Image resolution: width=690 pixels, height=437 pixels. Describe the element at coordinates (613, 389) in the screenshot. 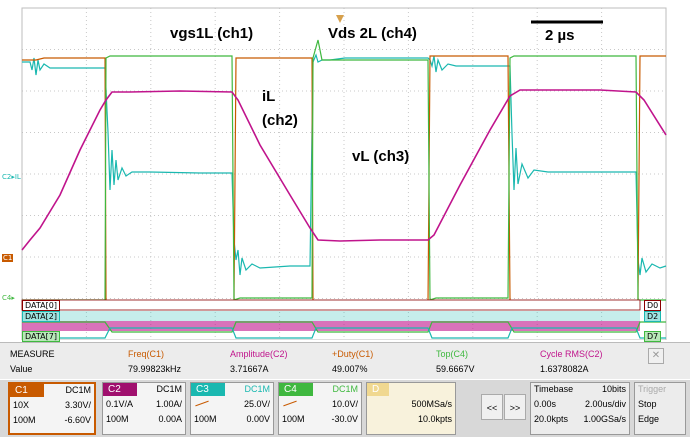

I see `timebase-bits: 10bits` at that location.